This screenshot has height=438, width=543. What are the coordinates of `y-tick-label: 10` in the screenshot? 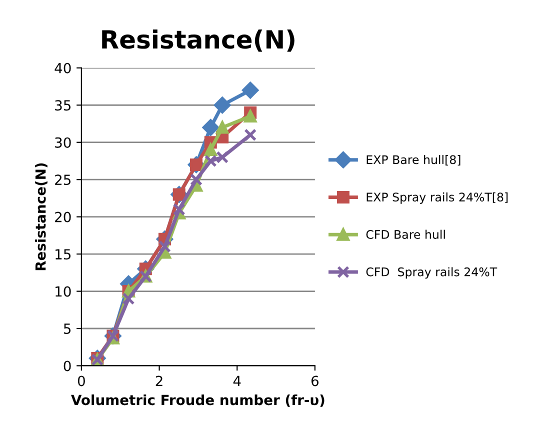 It's located at (63, 291).